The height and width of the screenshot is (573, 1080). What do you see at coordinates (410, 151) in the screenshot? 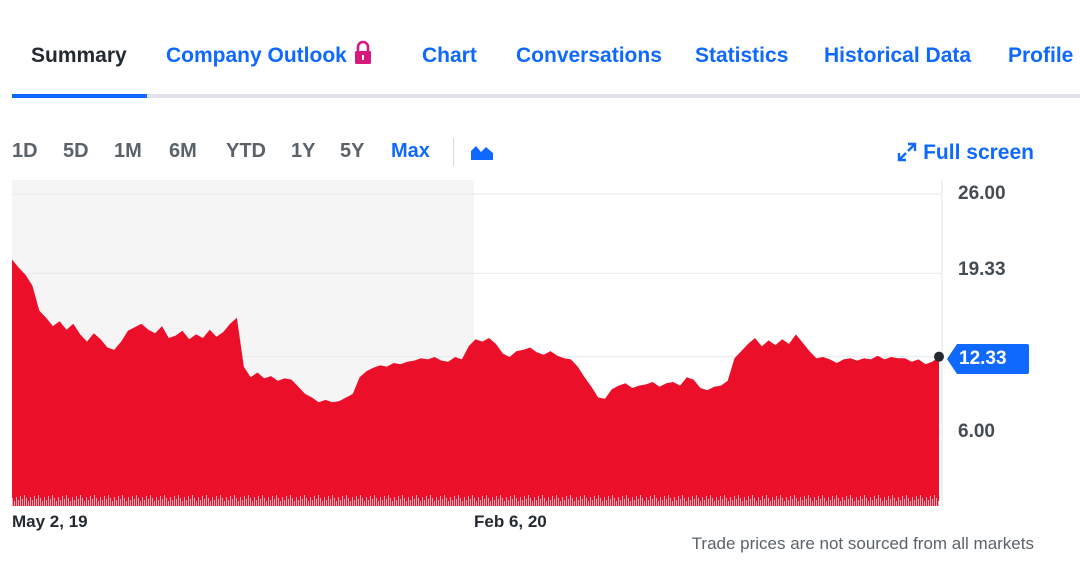
I see `range-max-button: Max` at bounding box center [410, 151].